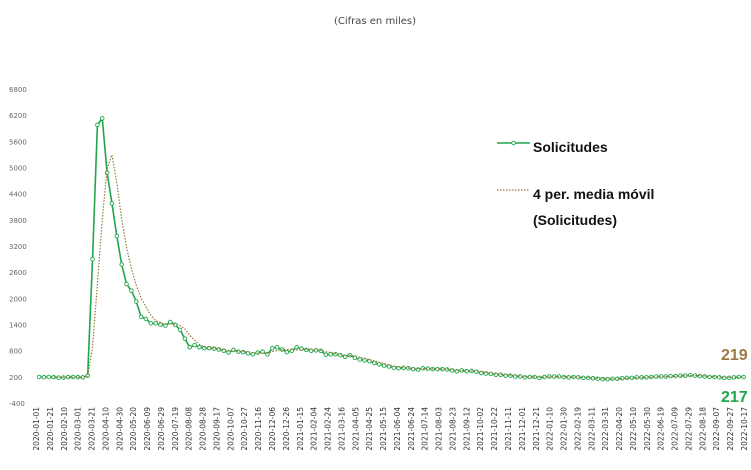 The width and height of the screenshot is (751, 470). What do you see at coordinates (216, 429) in the screenshot?
I see `x-tick-label: 2020-09-17` at bounding box center [216, 429].